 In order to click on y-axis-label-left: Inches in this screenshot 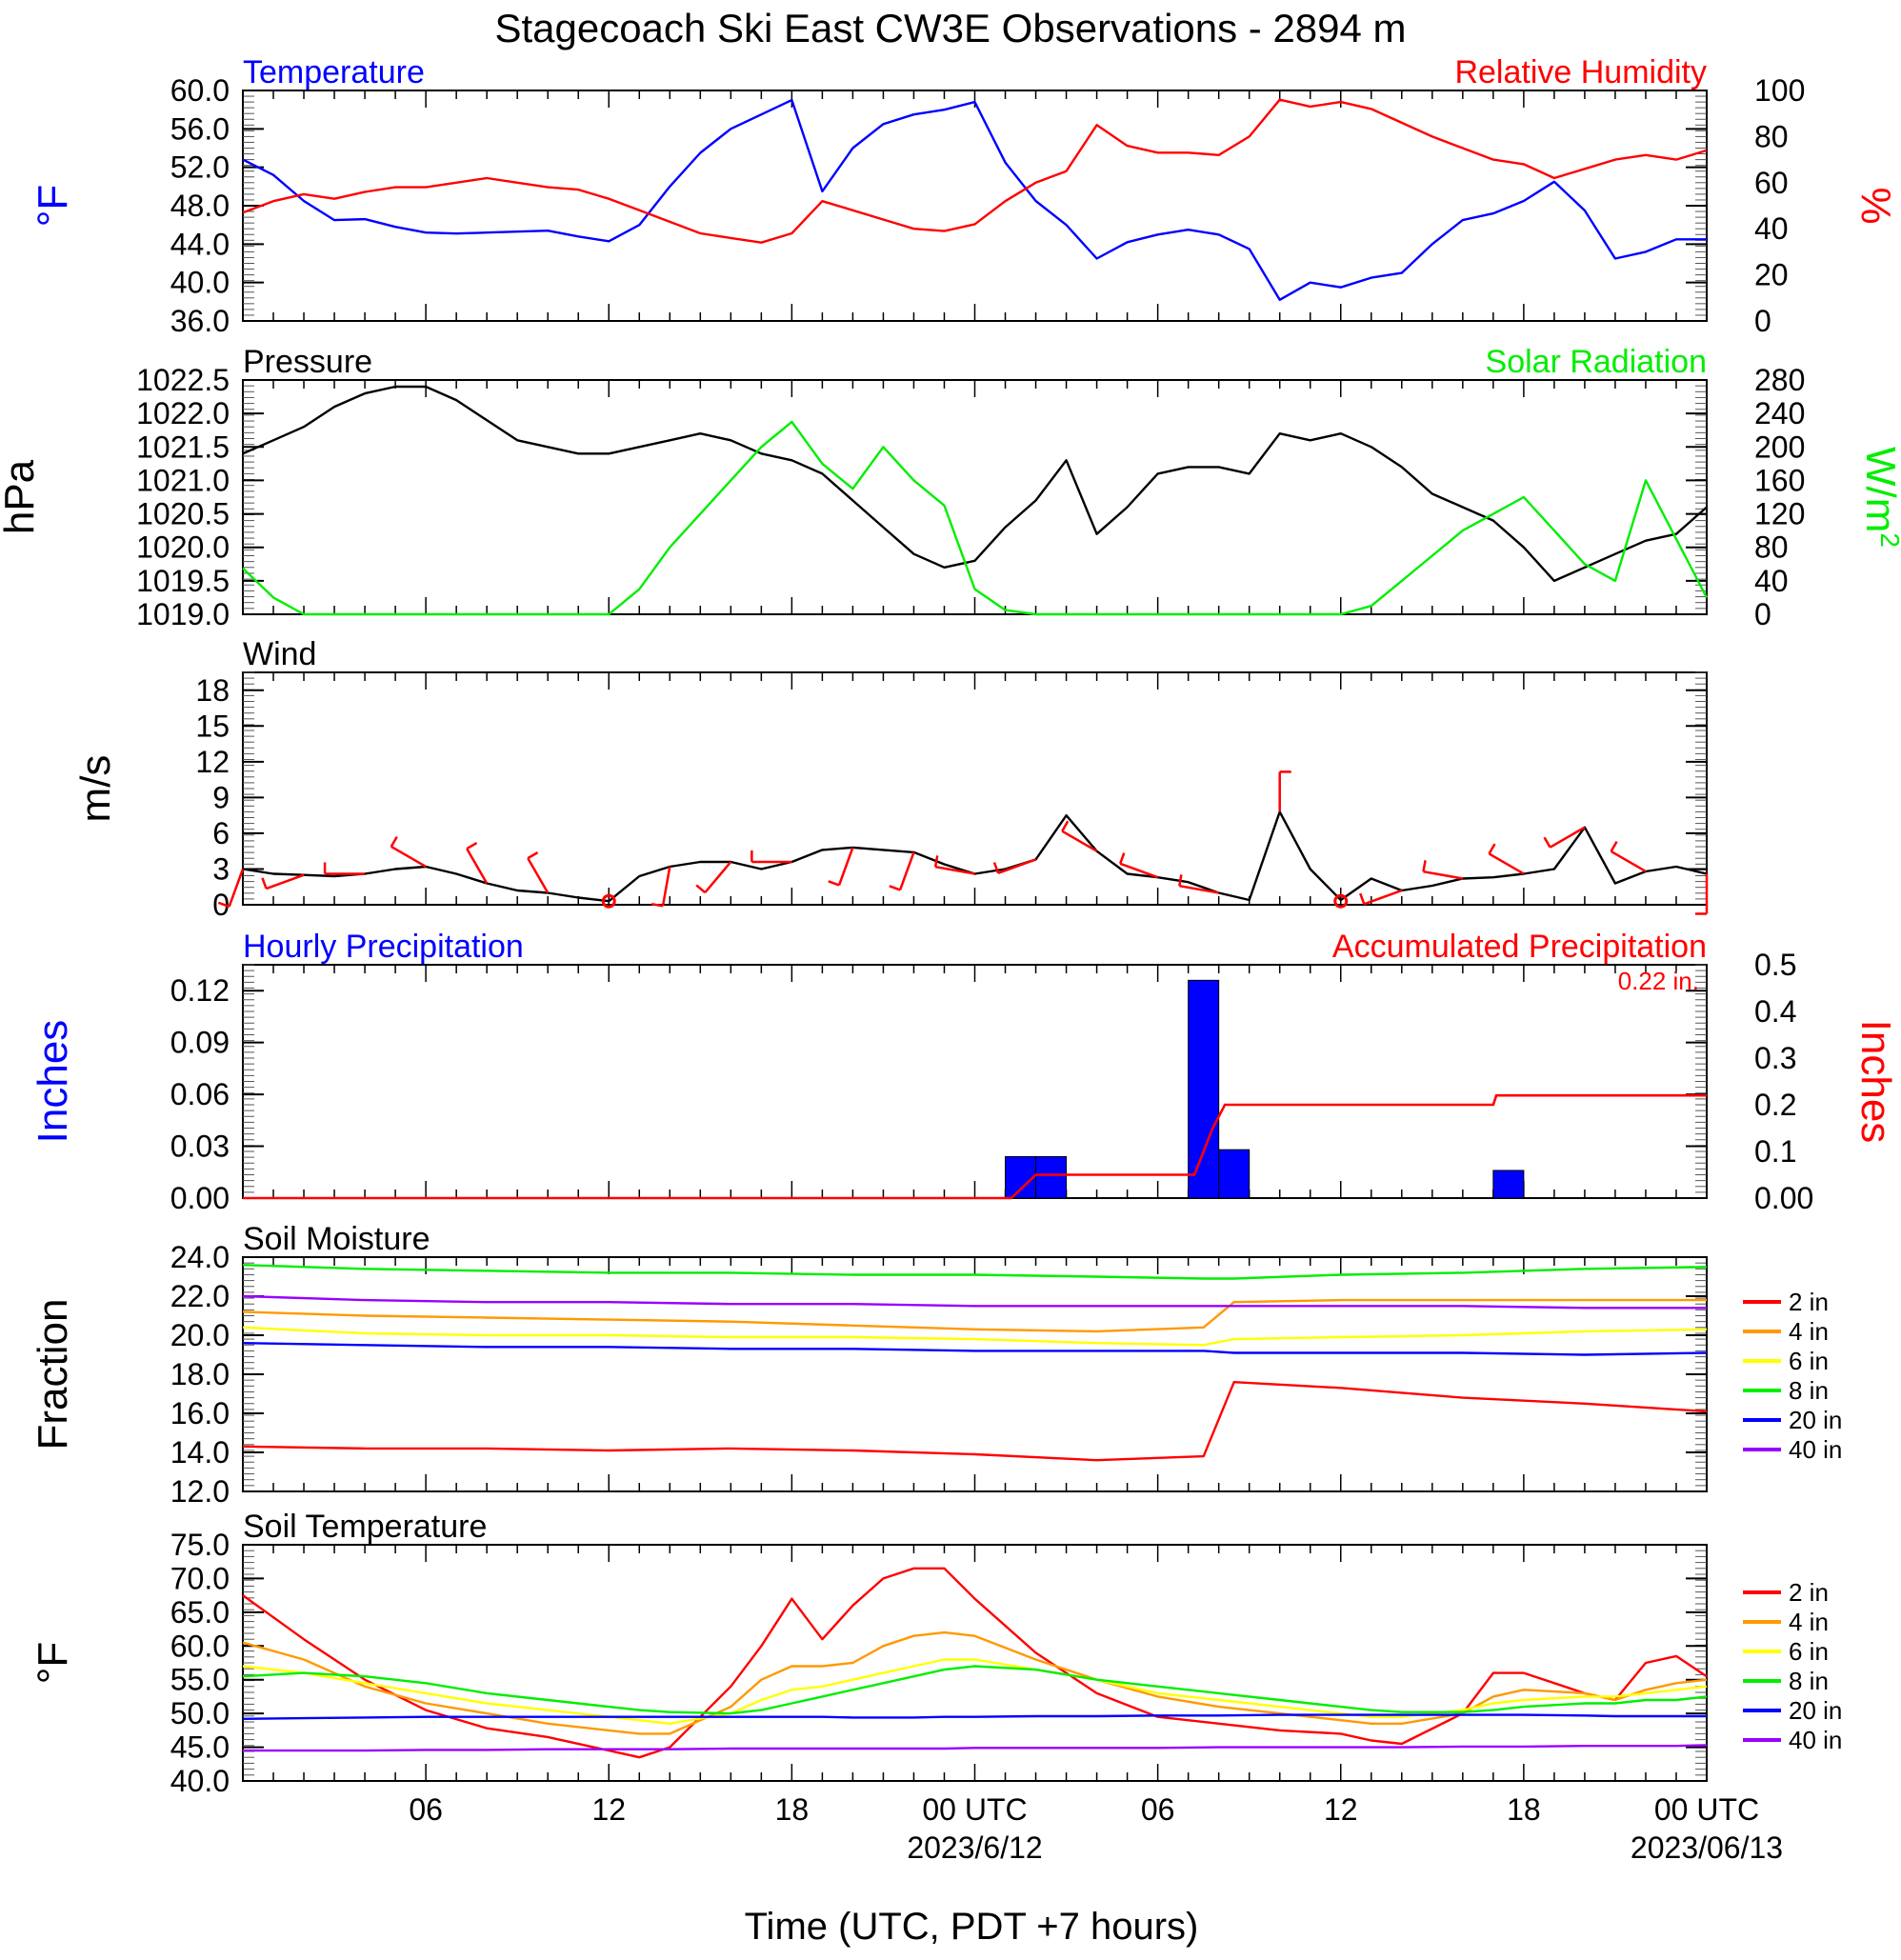, I will do `click(53, 1082)`.